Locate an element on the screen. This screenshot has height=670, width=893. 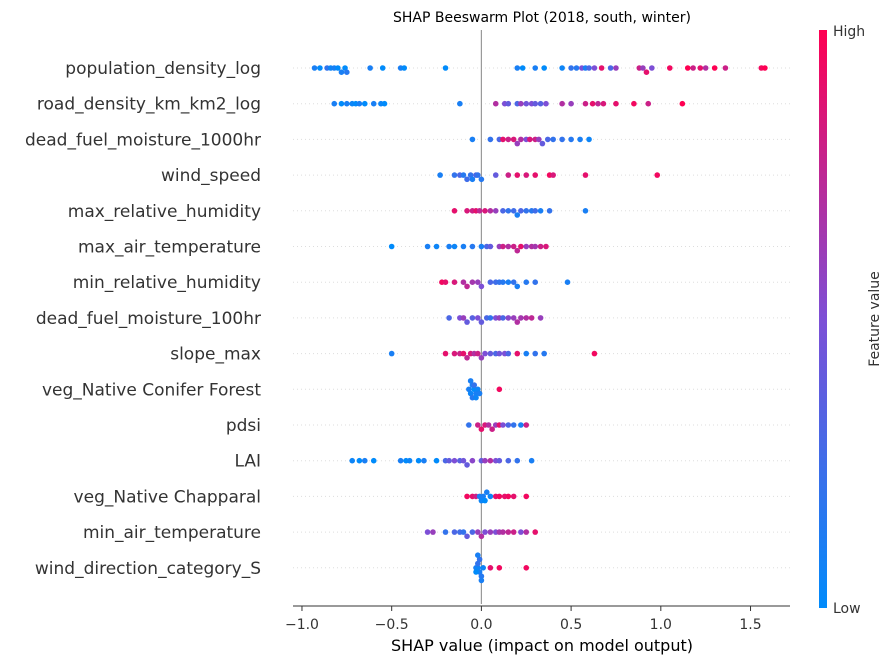
feature-label: LAI is located at coordinates (247, 462).